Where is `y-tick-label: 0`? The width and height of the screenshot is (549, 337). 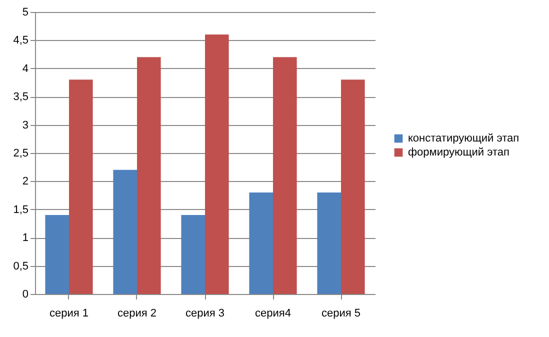 y-tick-label: 0 is located at coordinates (25, 294).